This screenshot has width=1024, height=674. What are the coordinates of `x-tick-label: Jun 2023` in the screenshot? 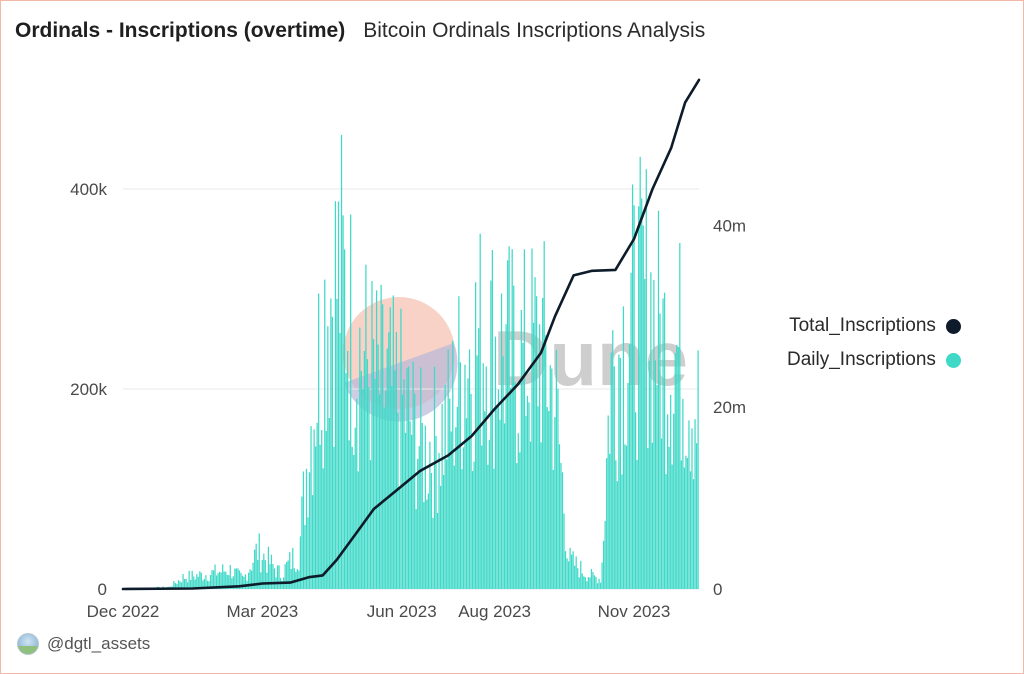 It's located at (402, 611).